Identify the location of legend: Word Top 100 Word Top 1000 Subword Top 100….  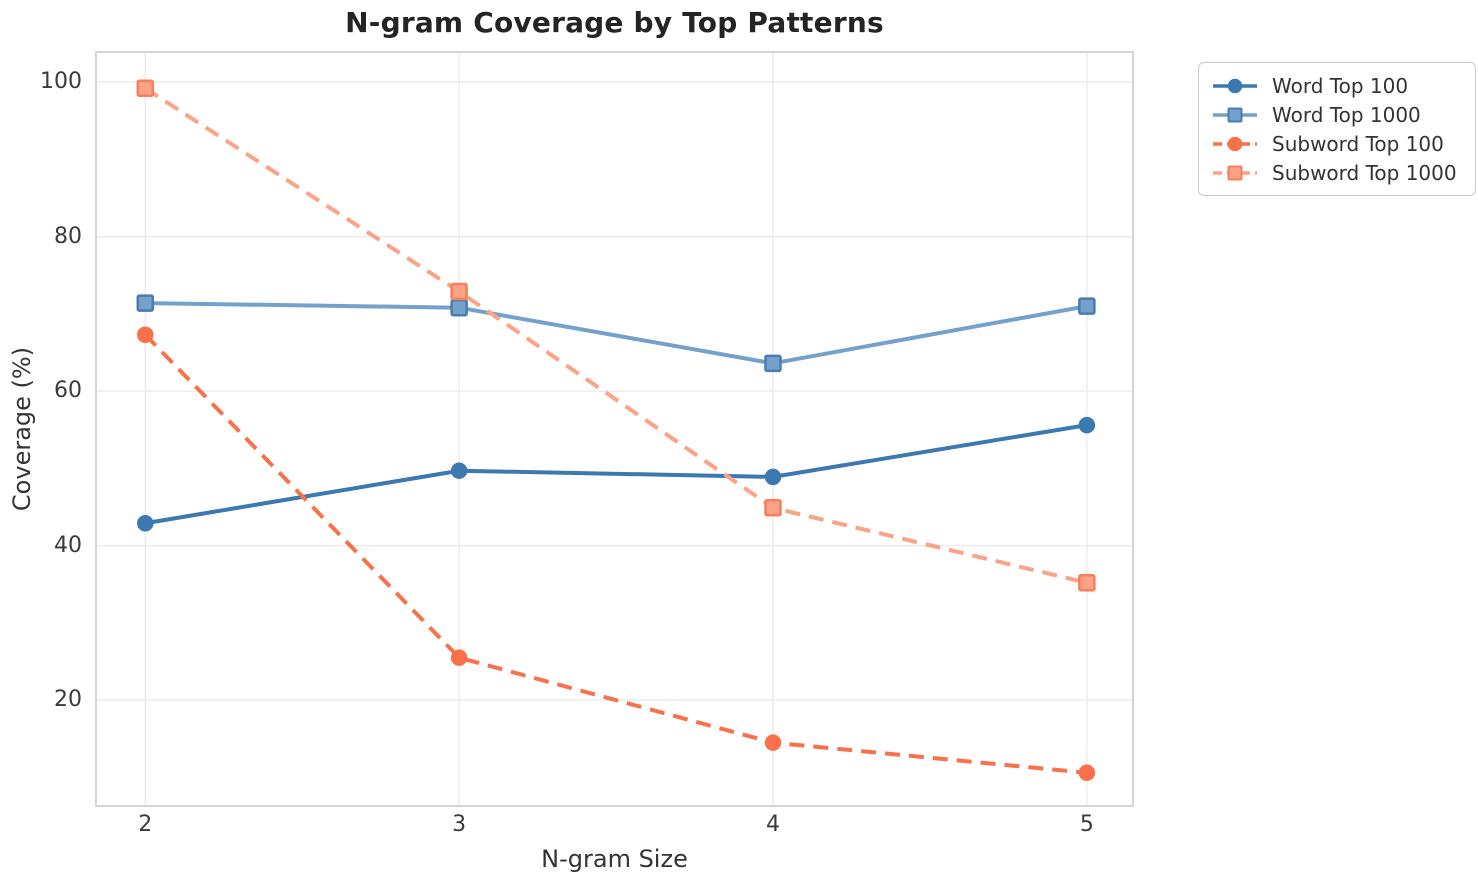
(1337, 129).